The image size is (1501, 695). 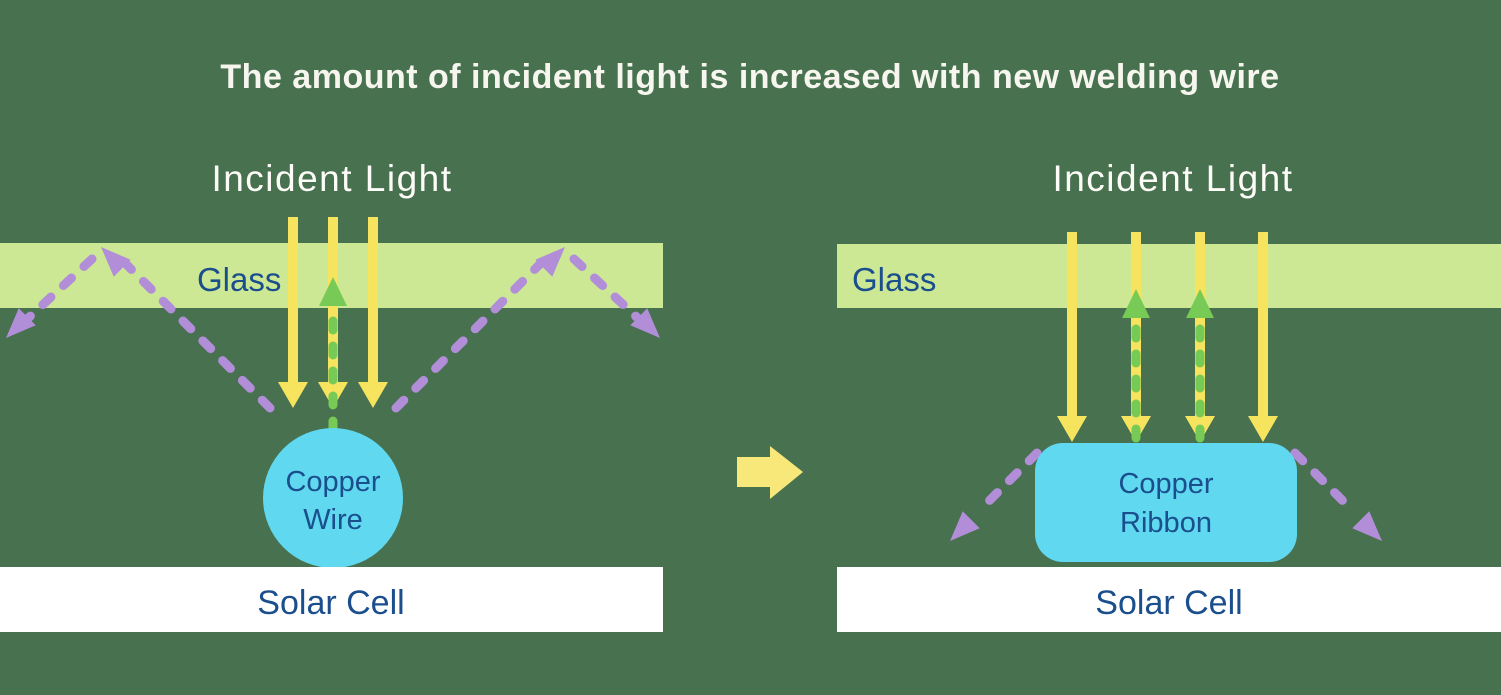 What do you see at coordinates (333, 356) in the screenshot?
I see `left-returned-light-arrow` at bounding box center [333, 356].